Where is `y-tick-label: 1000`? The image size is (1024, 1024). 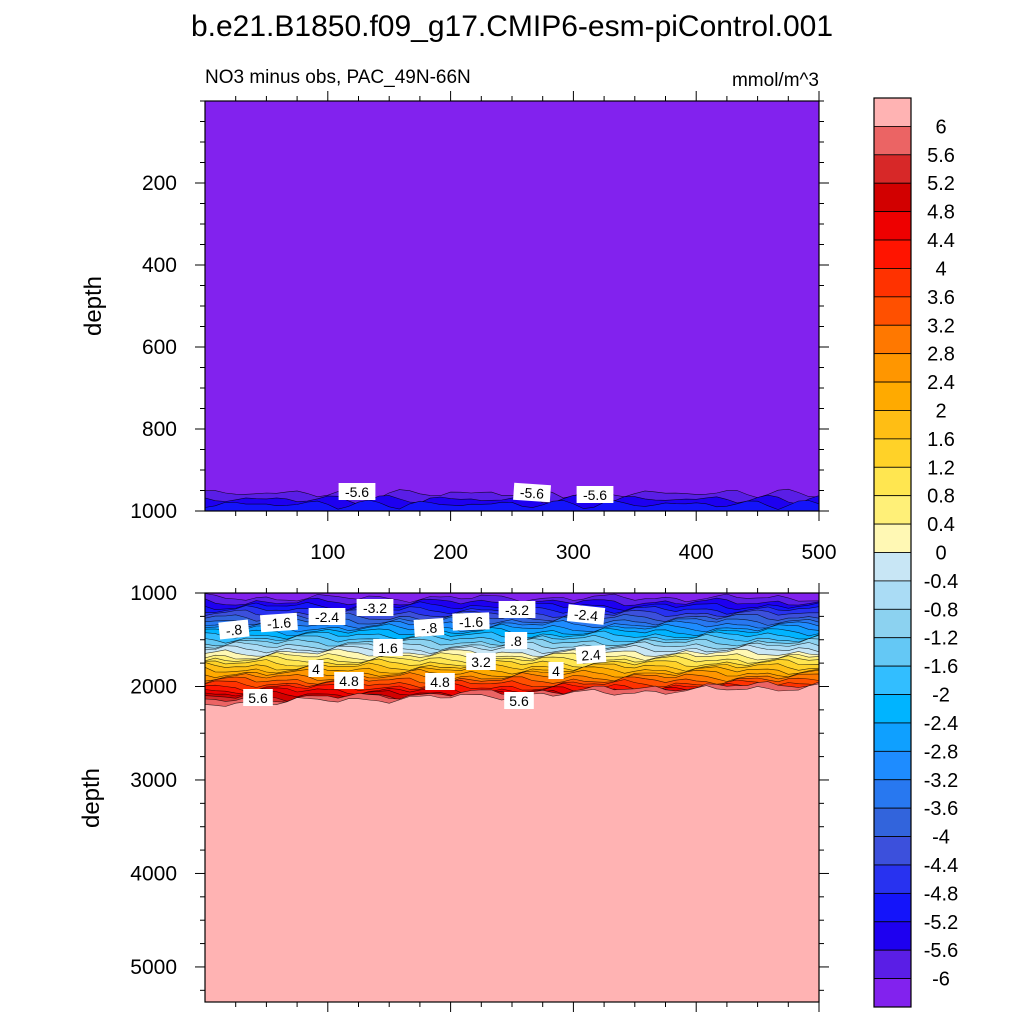 y-tick-label: 1000 is located at coordinates (153, 593).